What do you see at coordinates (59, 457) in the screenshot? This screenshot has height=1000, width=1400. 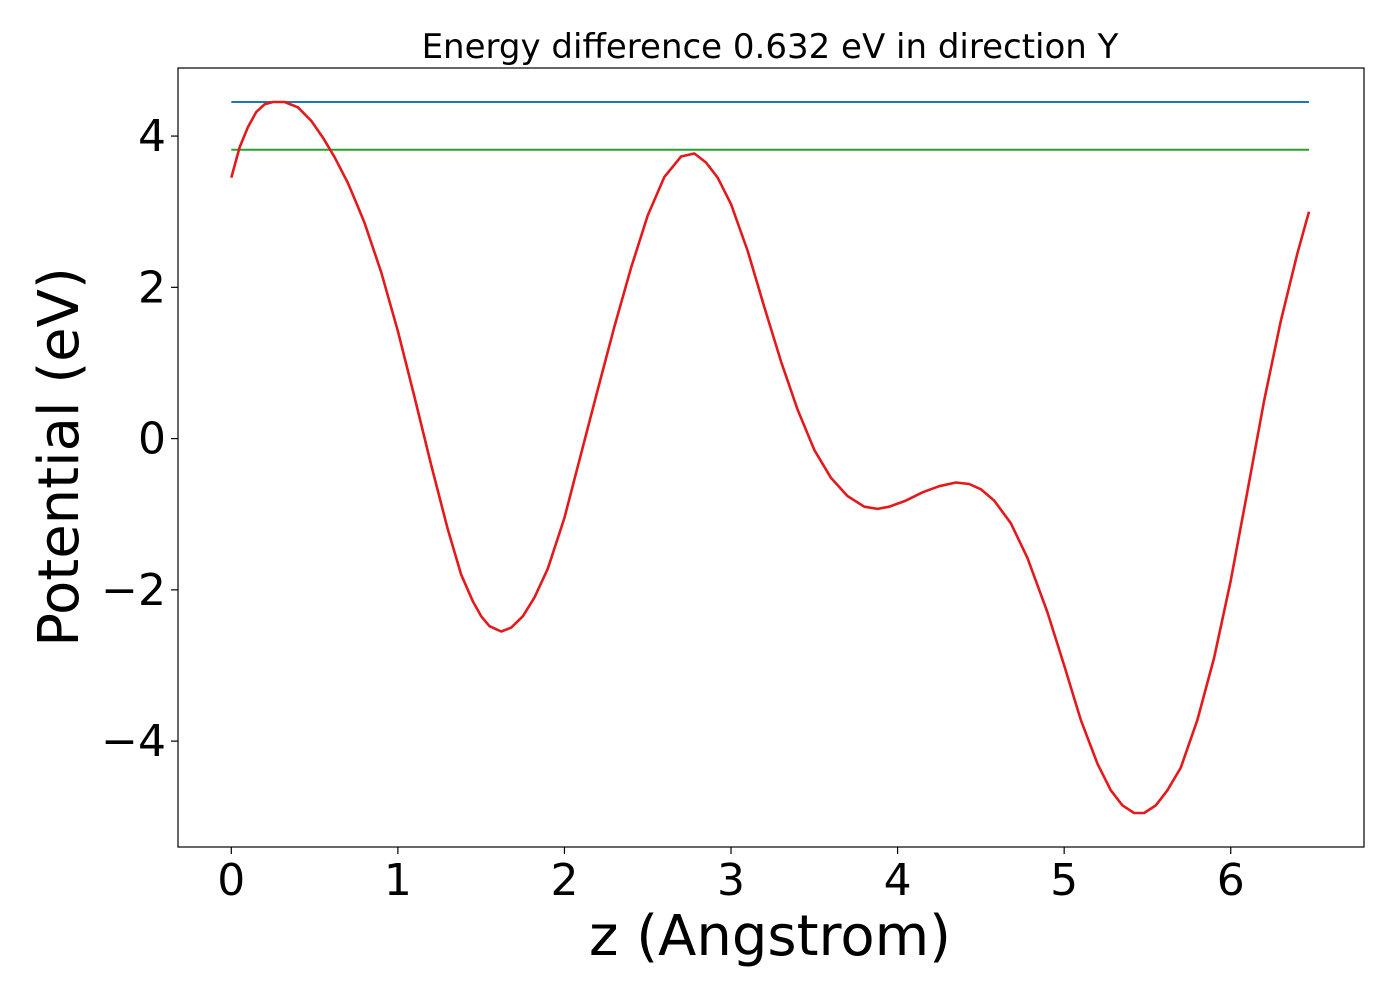 I see `y-axis-label: Potential (eV)` at bounding box center [59, 457].